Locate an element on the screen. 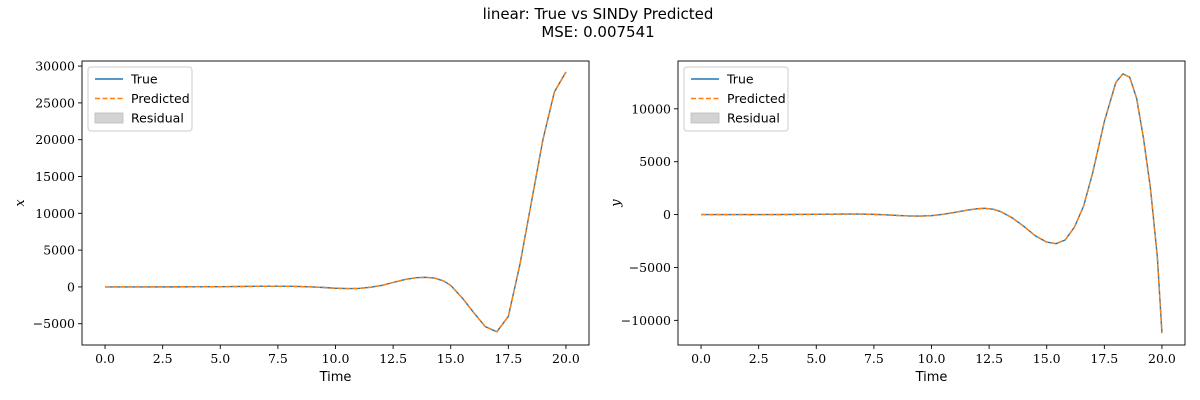  y-tick-label: −10000 is located at coordinates (646, 320).